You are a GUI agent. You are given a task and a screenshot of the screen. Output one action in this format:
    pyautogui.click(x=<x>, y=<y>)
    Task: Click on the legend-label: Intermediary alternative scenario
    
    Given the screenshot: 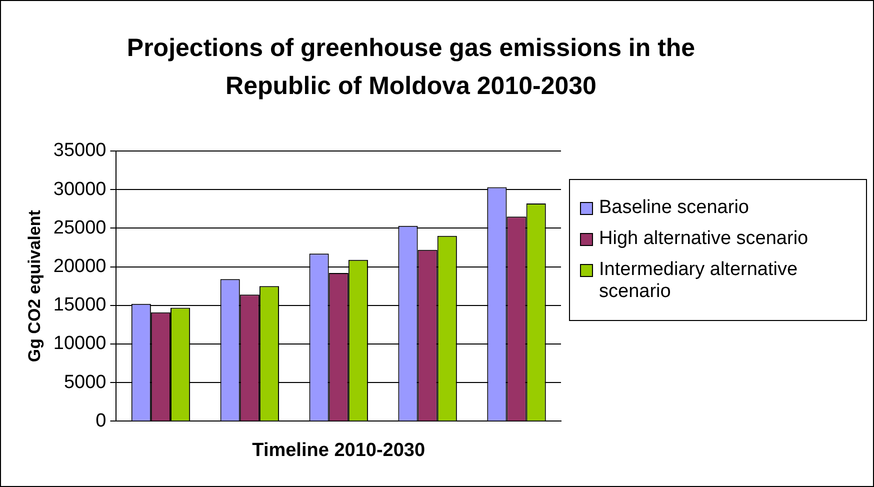 What is the action you would take?
    pyautogui.click(x=699, y=281)
    